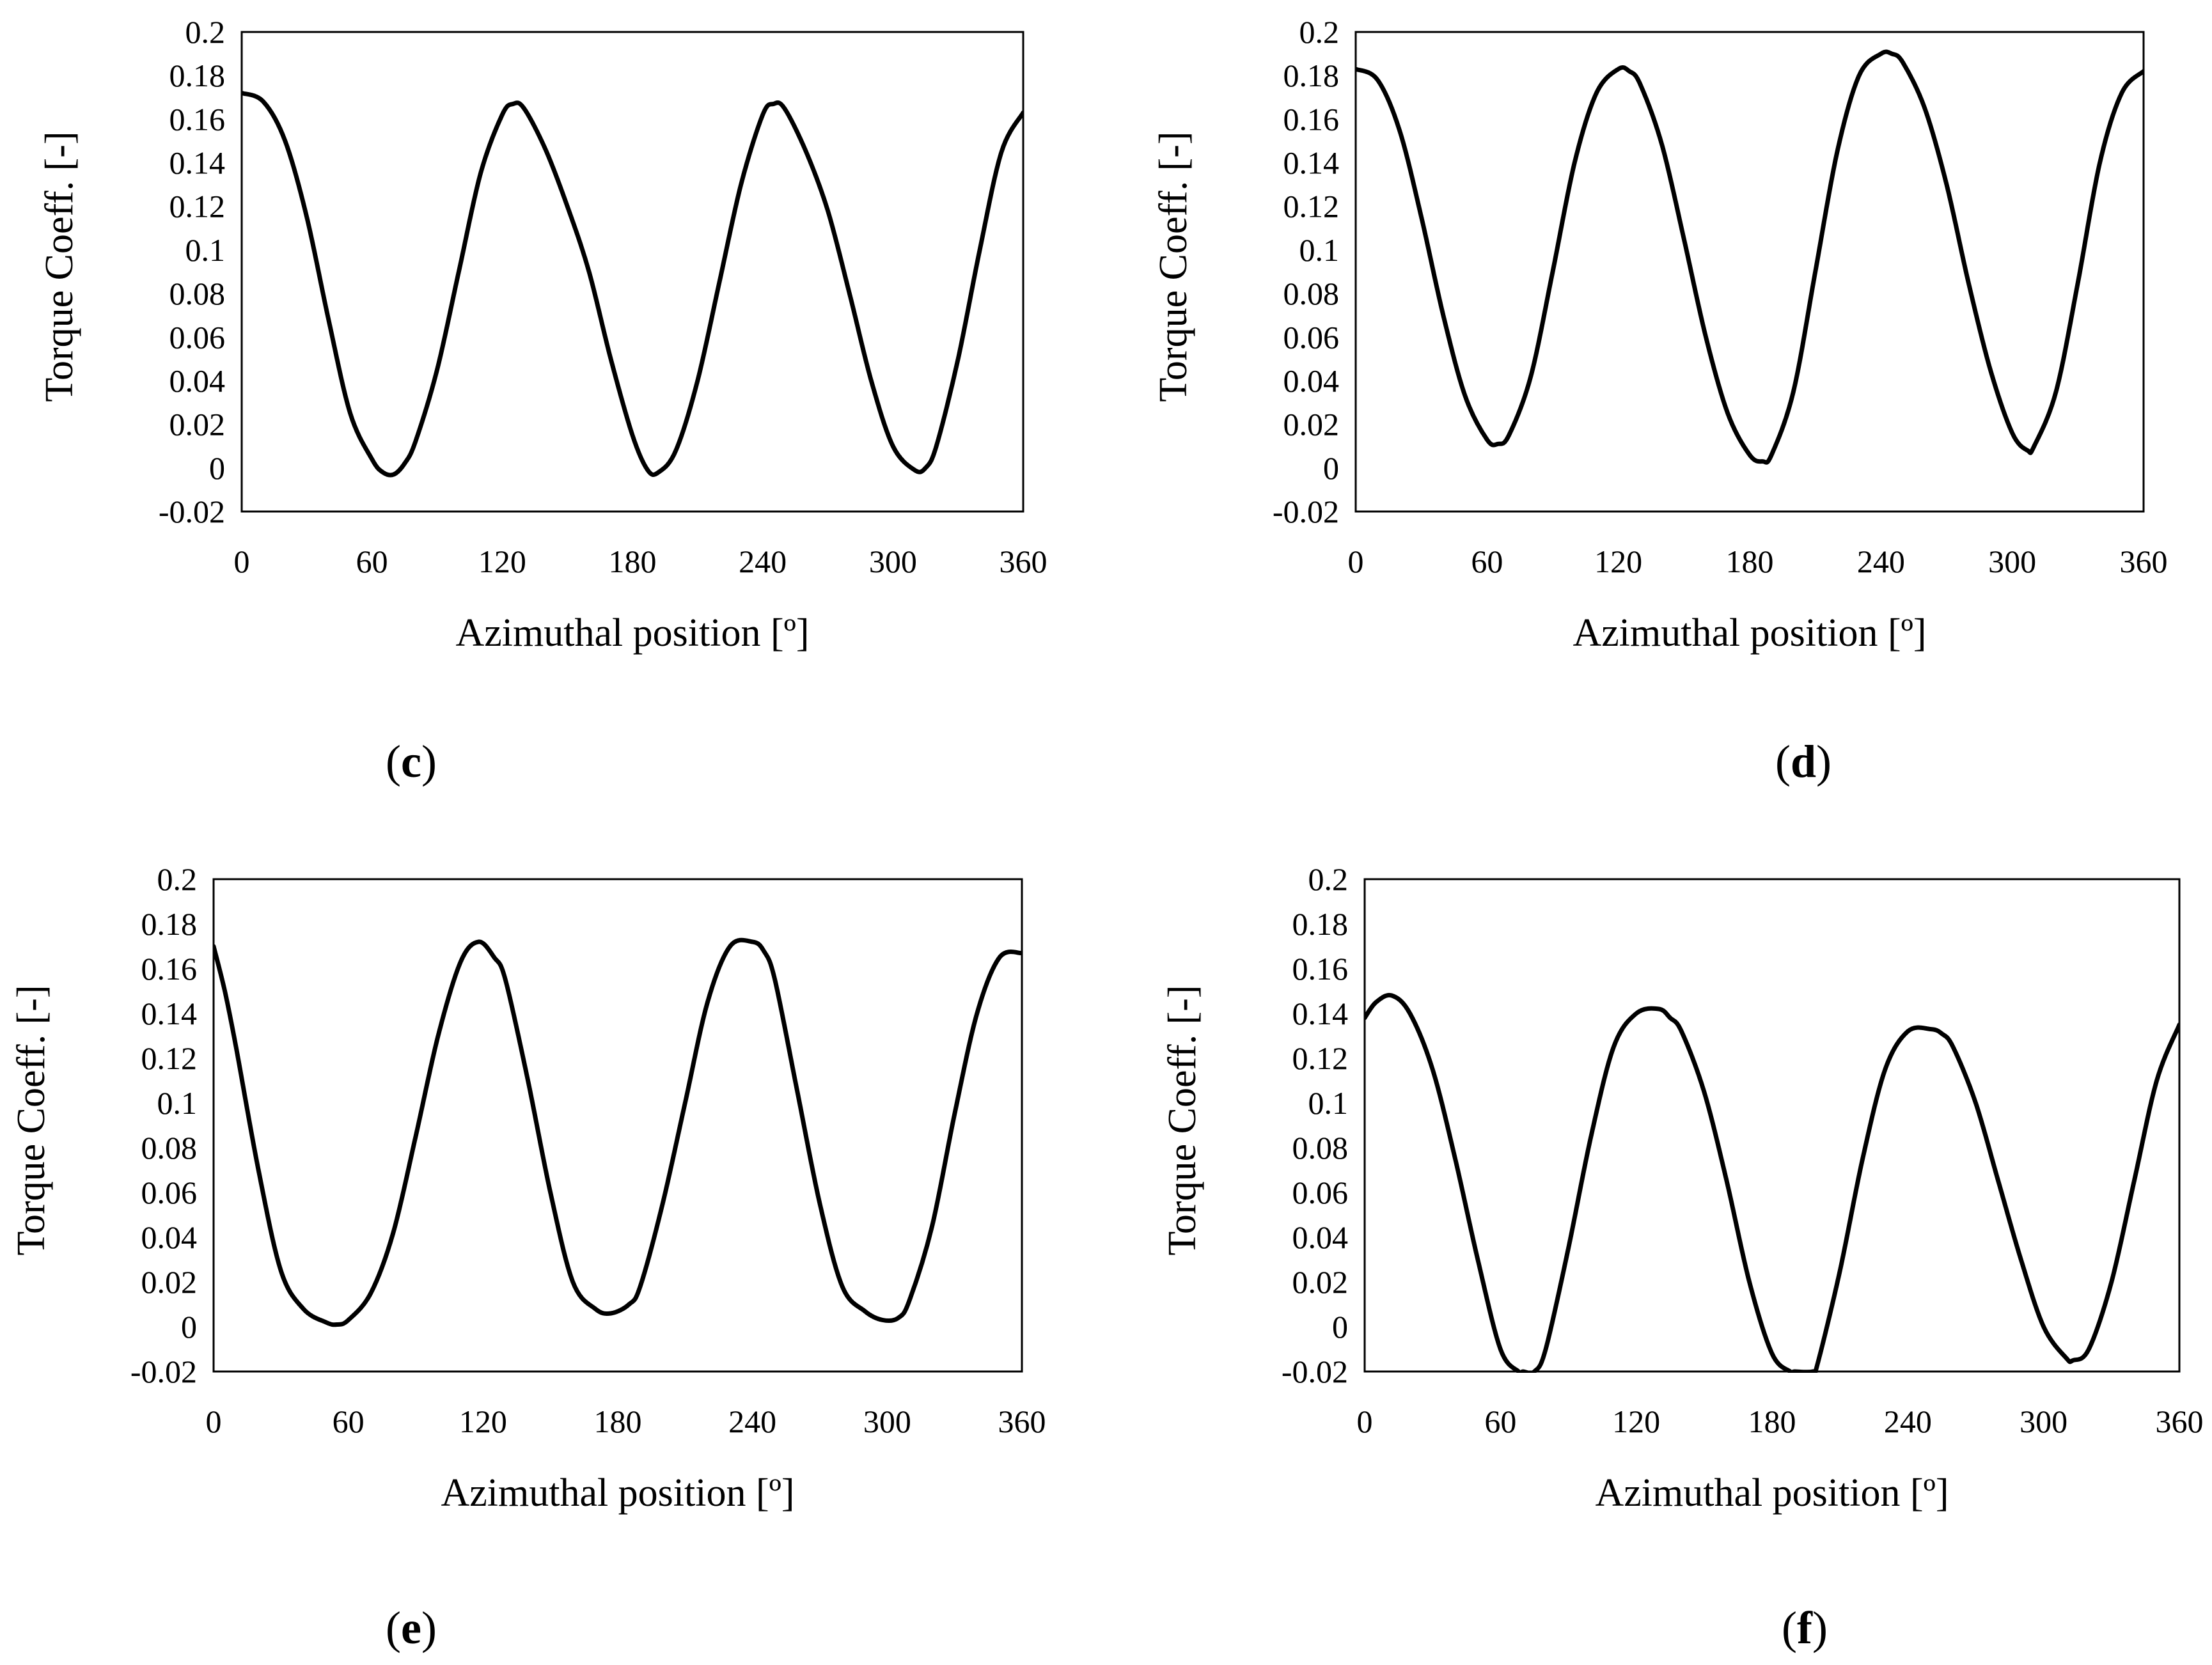  What do you see at coordinates (1750, 257) in the screenshot?
I see `series-line-d` at bounding box center [1750, 257].